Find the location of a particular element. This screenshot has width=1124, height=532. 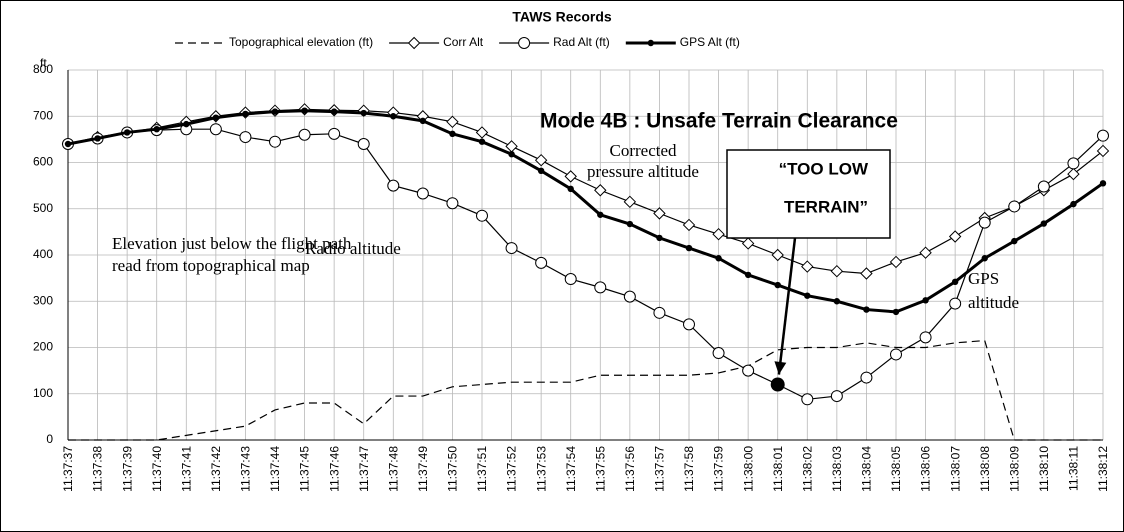

x-tick-label: 11:37:38 is located at coordinates (98, 469).